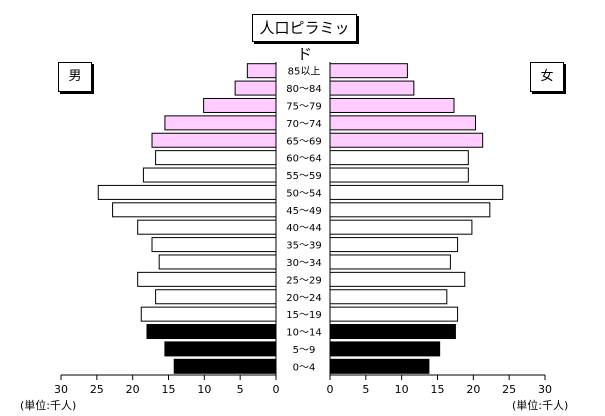  What do you see at coordinates (133, 389) in the screenshot?
I see `male-x-tick-label: 20` at bounding box center [133, 389].